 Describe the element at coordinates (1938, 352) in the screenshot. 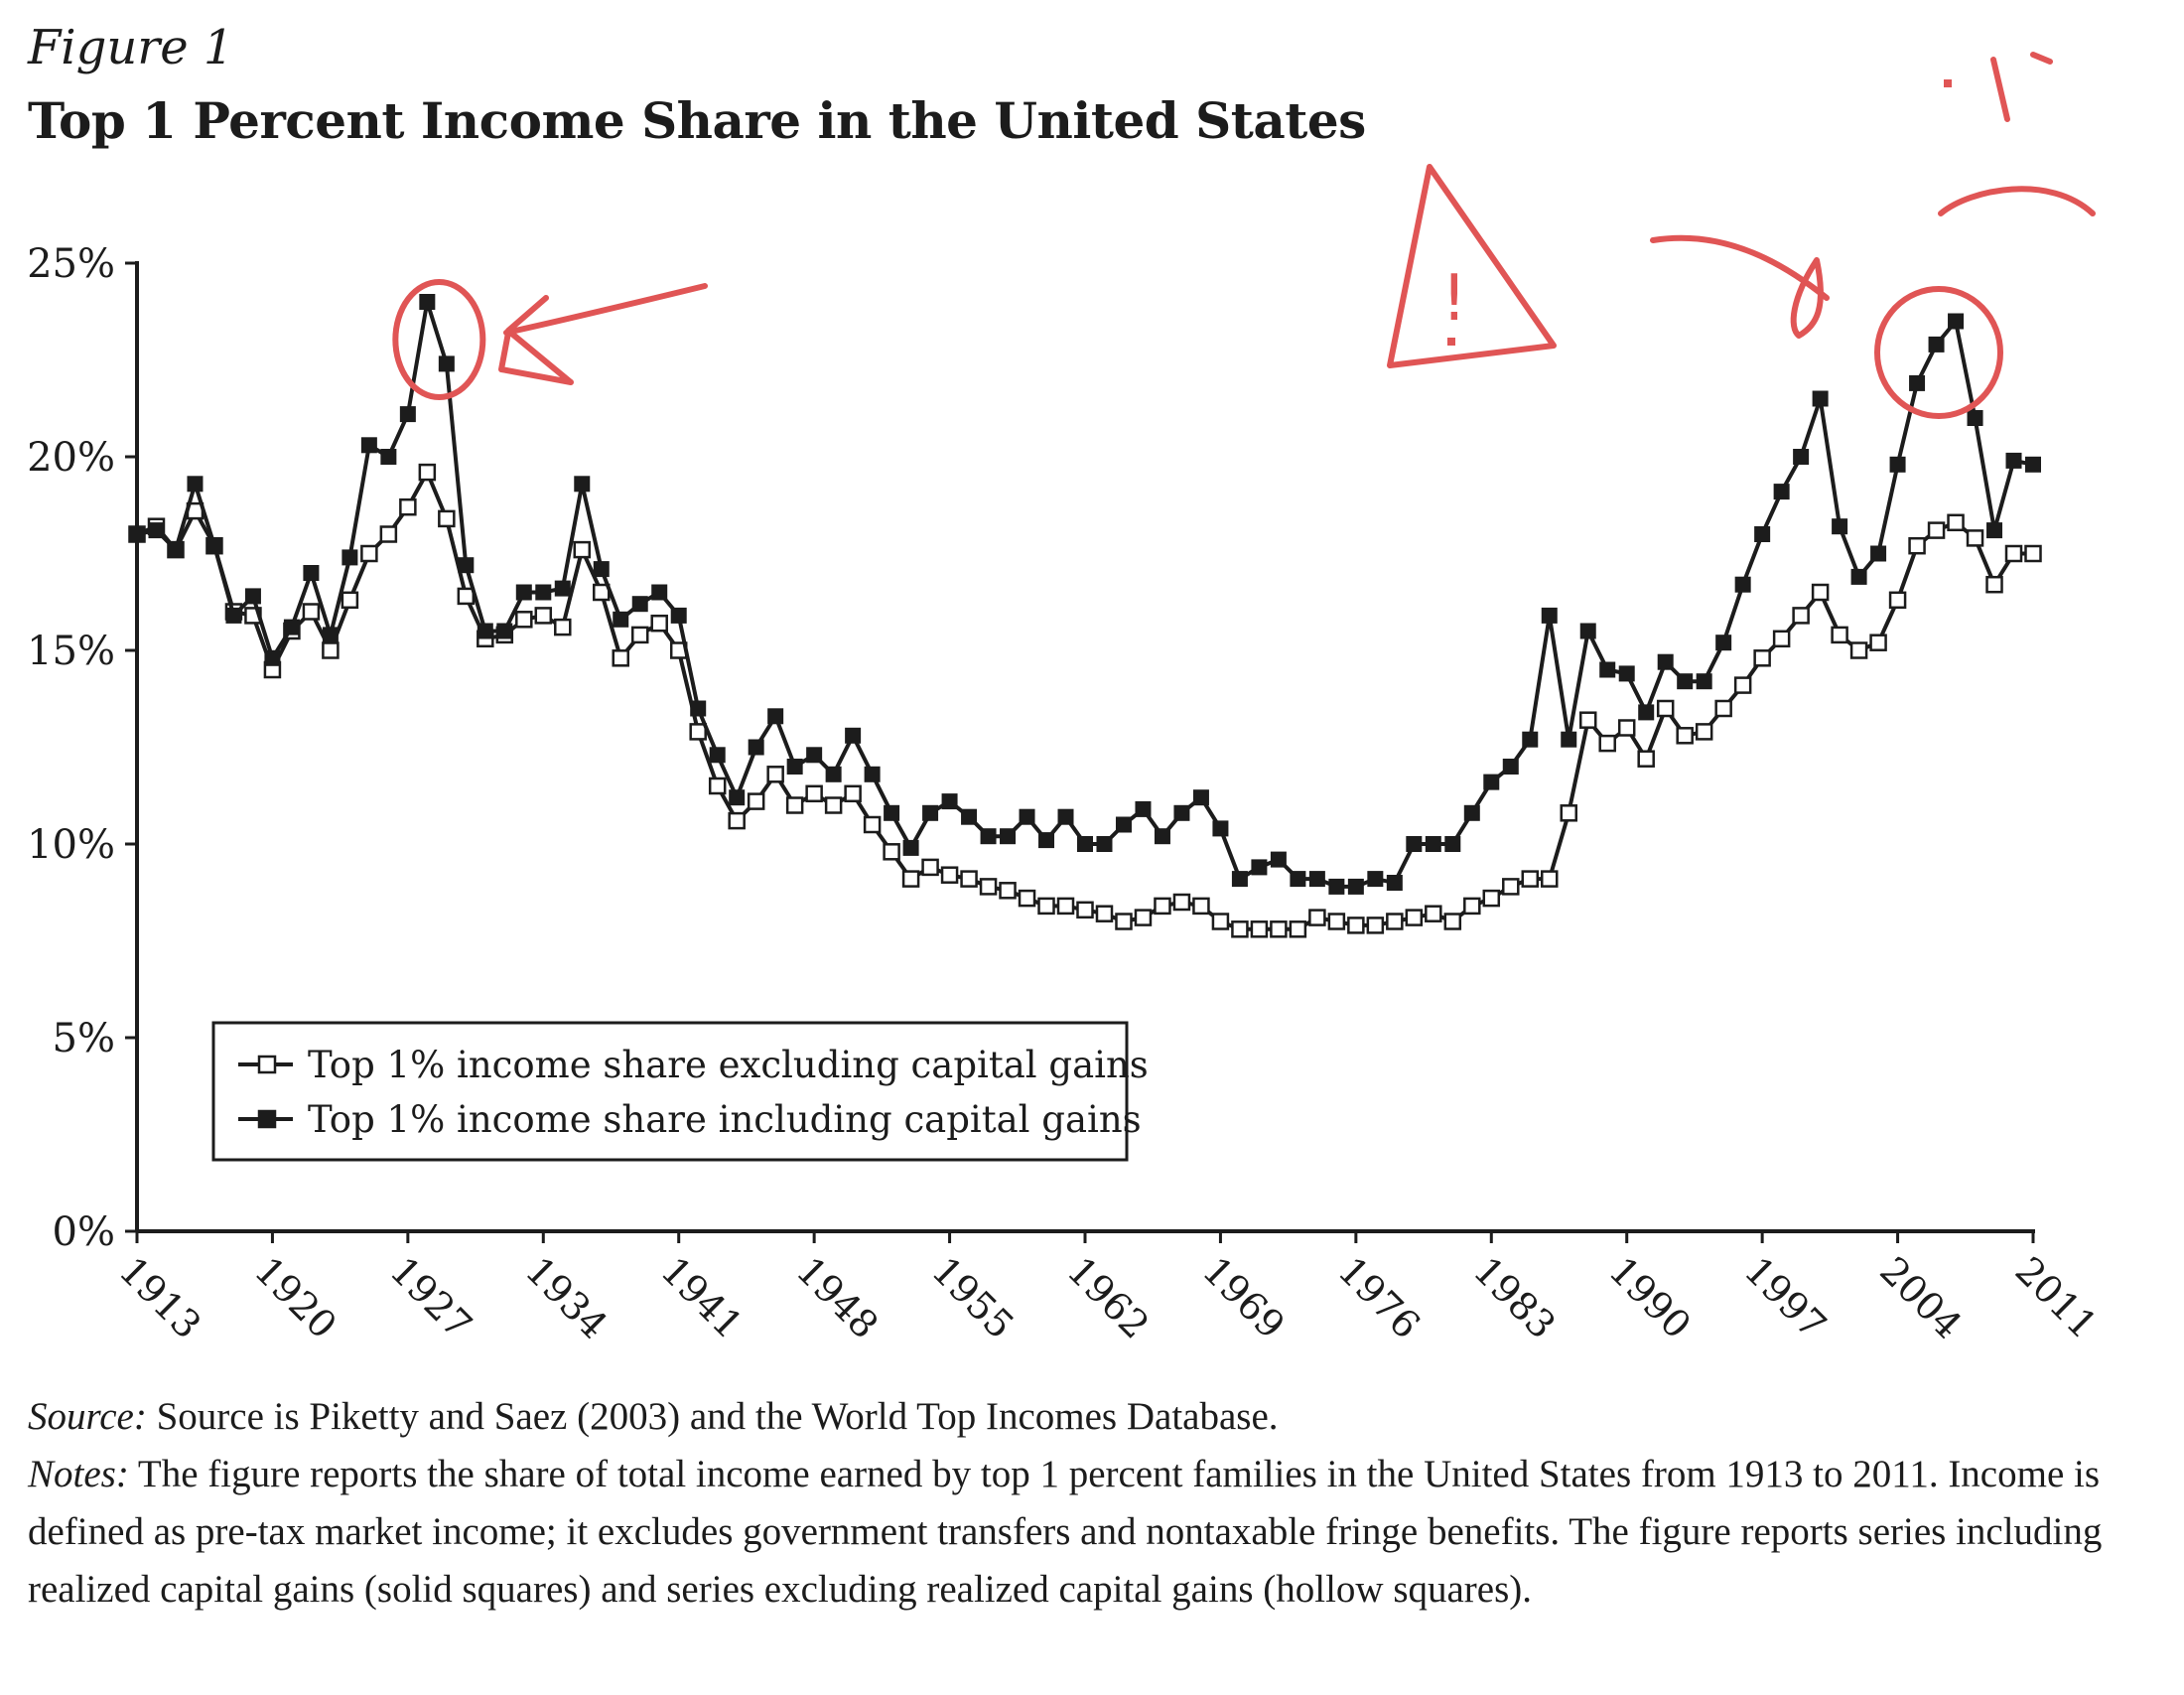

I see `circle-annotation-2007` at that location.